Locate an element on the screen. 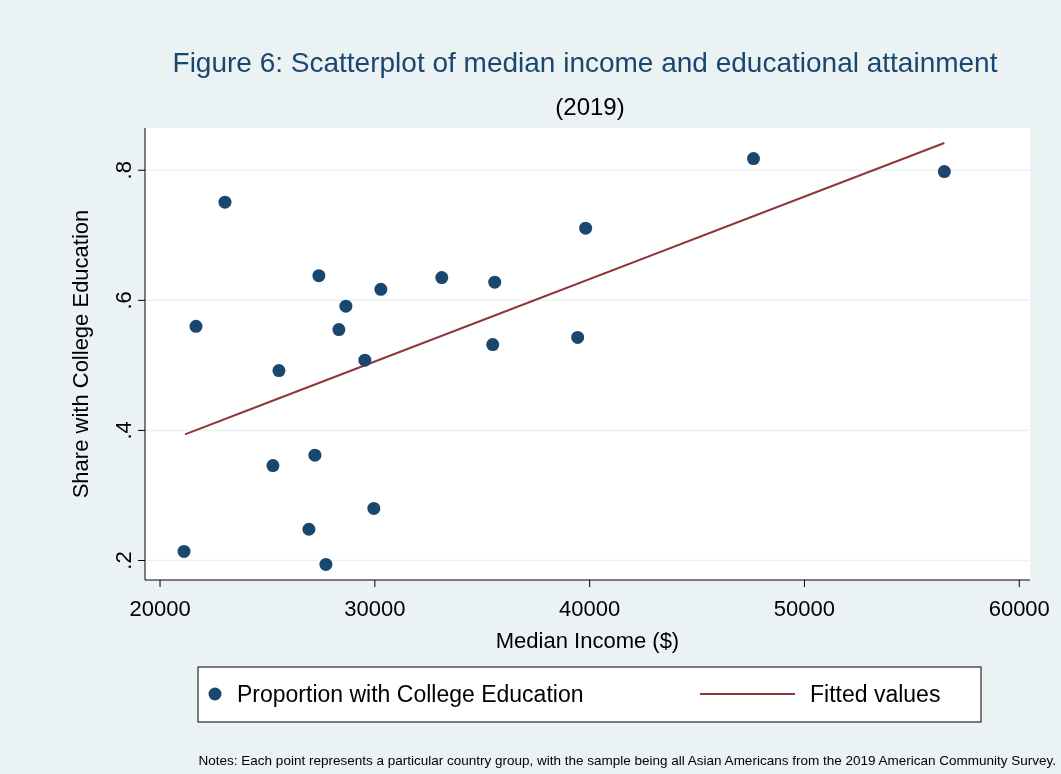 The width and height of the screenshot is (1061, 774). y-tick-label: .6 is located at coordinates (123, 300).